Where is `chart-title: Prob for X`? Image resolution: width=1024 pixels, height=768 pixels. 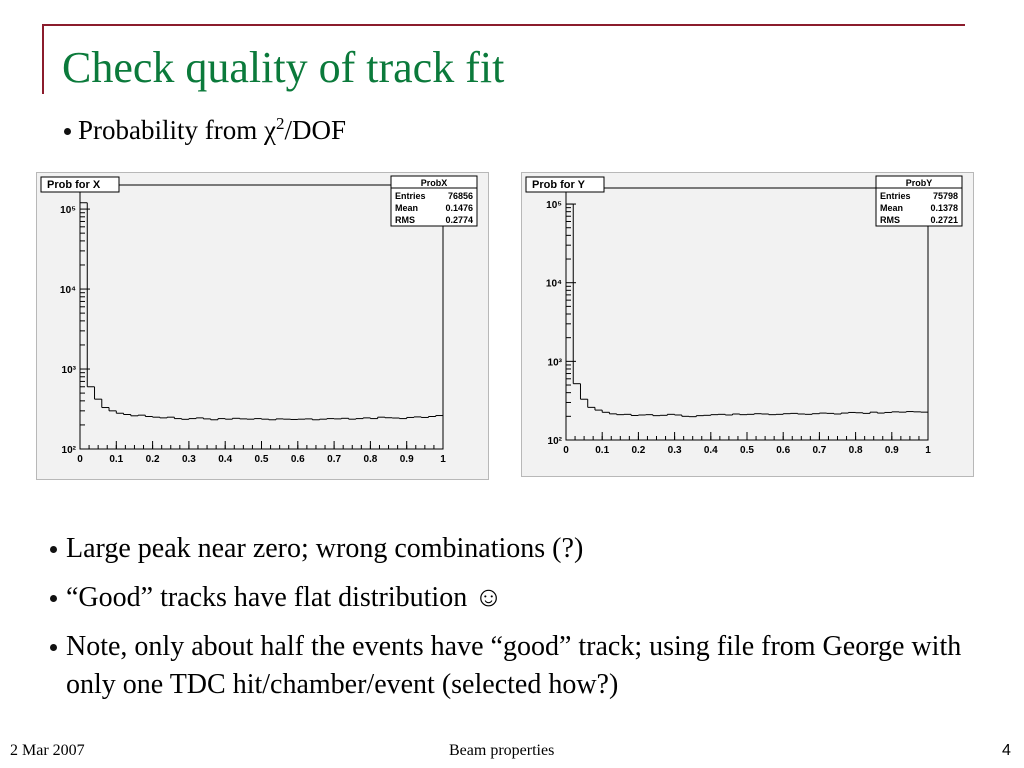
chart-title: Prob for X is located at coordinates (74, 185).